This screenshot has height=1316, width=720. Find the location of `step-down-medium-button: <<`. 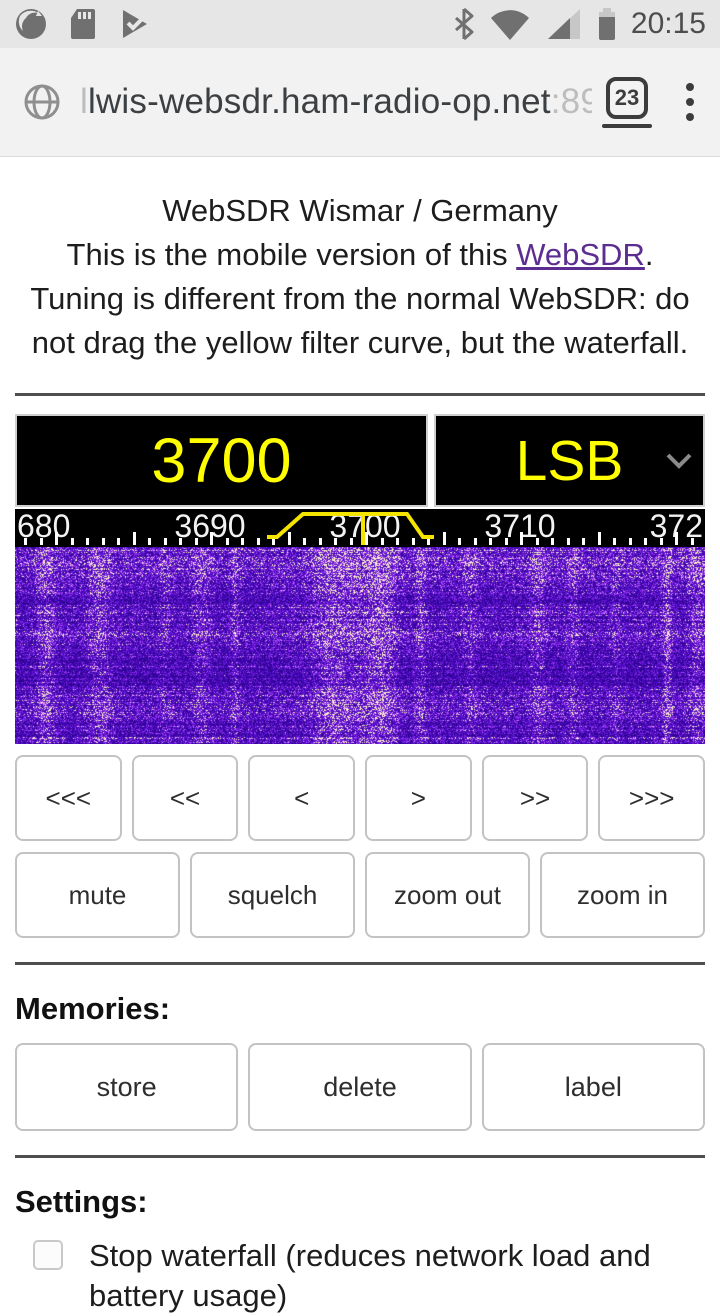

step-down-medium-button: << is located at coordinates (185, 798).